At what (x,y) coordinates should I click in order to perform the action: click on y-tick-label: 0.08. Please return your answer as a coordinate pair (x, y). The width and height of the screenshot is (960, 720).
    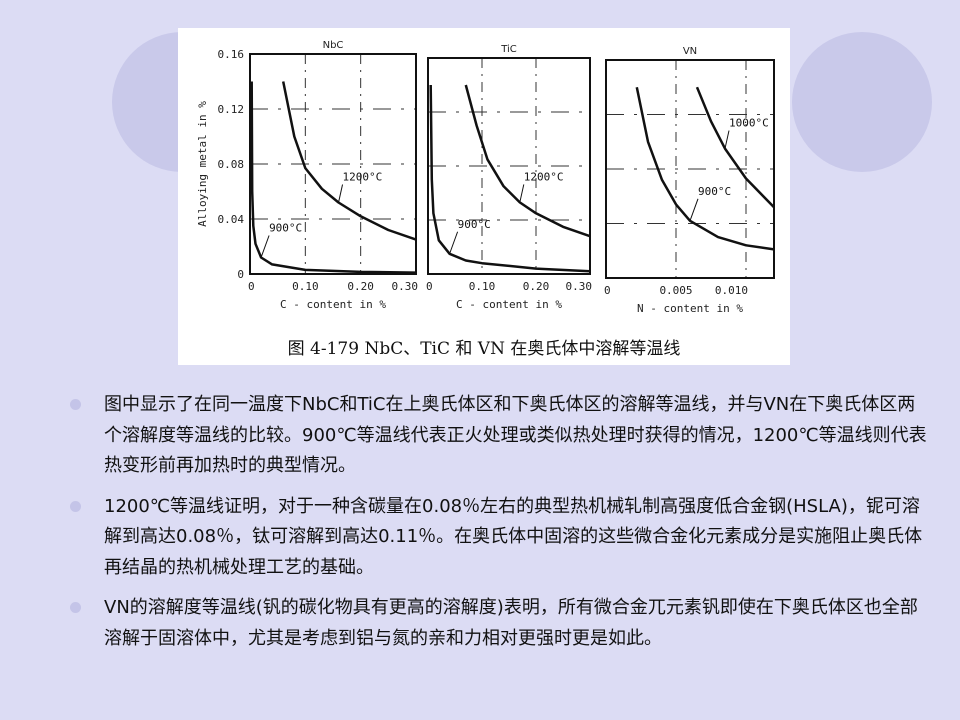
    Looking at the image, I should click on (231, 164).